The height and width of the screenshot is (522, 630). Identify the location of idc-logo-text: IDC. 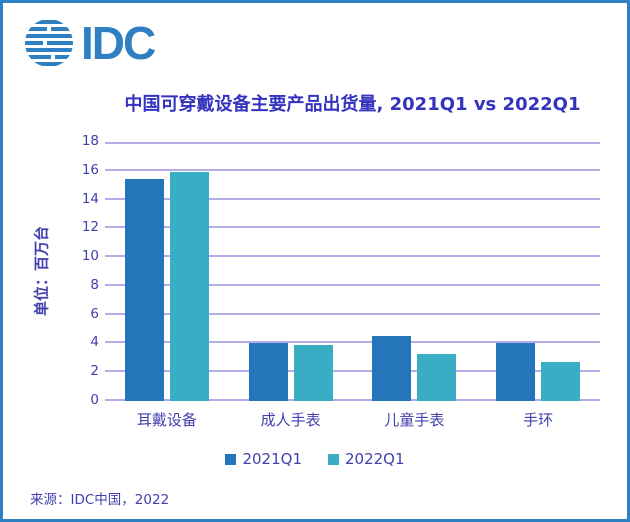
(118, 43).